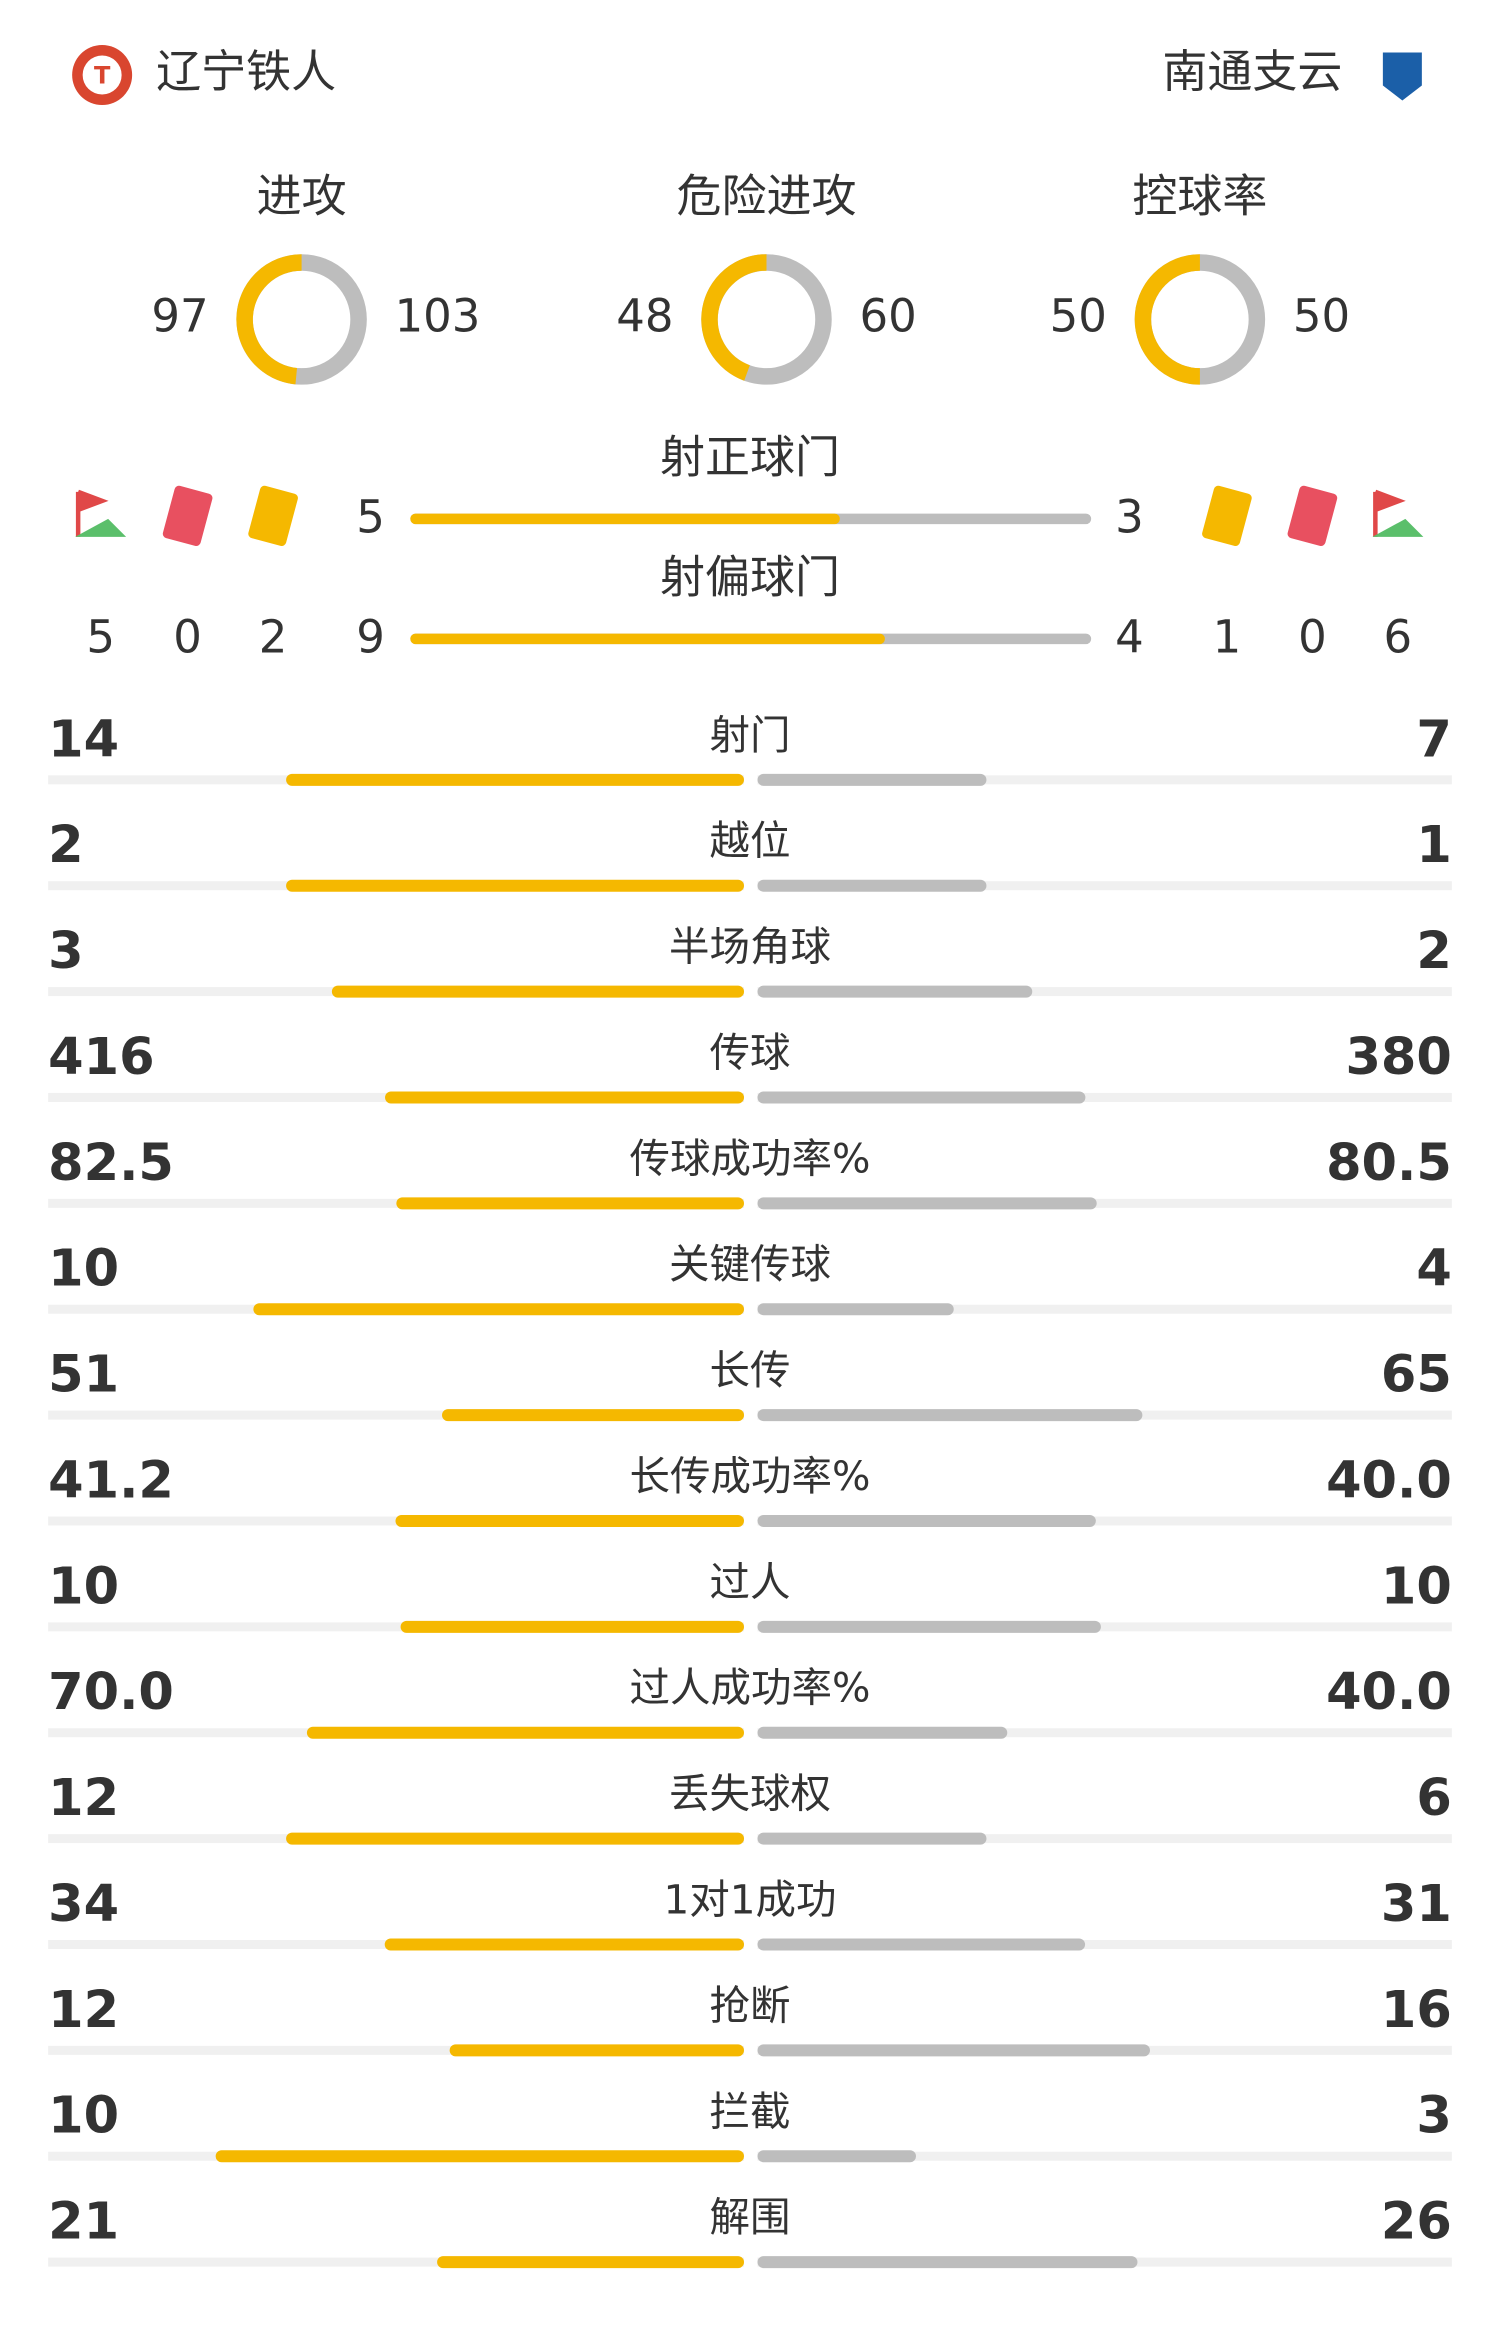  What do you see at coordinates (246, 71) in the screenshot?
I see `home-team: 辽宁铁人` at bounding box center [246, 71].